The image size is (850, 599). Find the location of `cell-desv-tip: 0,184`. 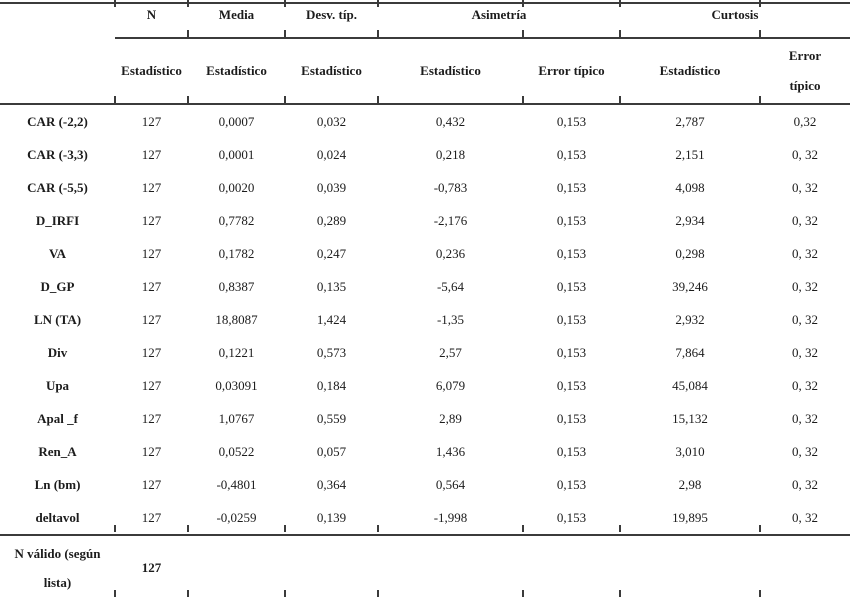

cell-desv-tip: 0,184 is located at coordinates (331, 385).